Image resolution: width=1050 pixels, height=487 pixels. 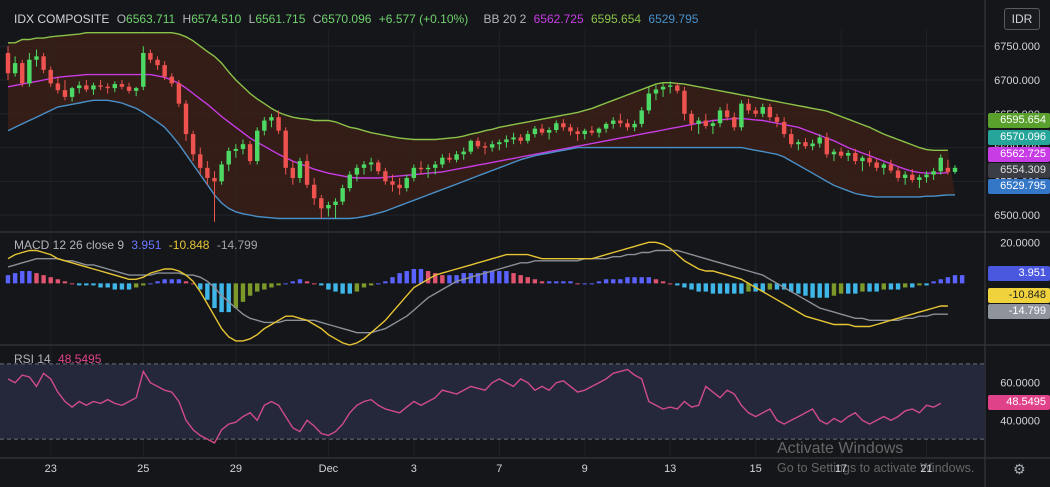 I want to click on macd-hist-value: 3.951, so click(x=146, y=245).